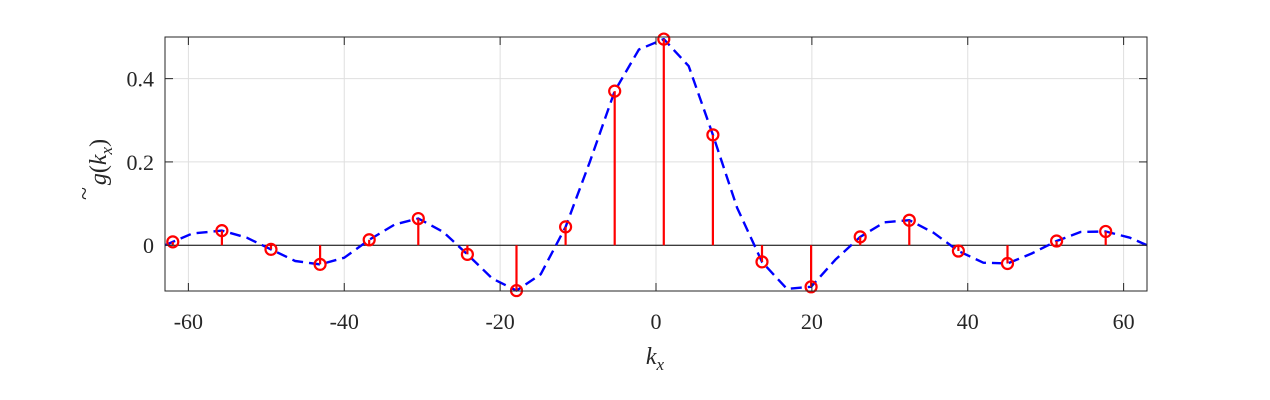  I want to click on x-tick-label: 60, so click(1124, 321).